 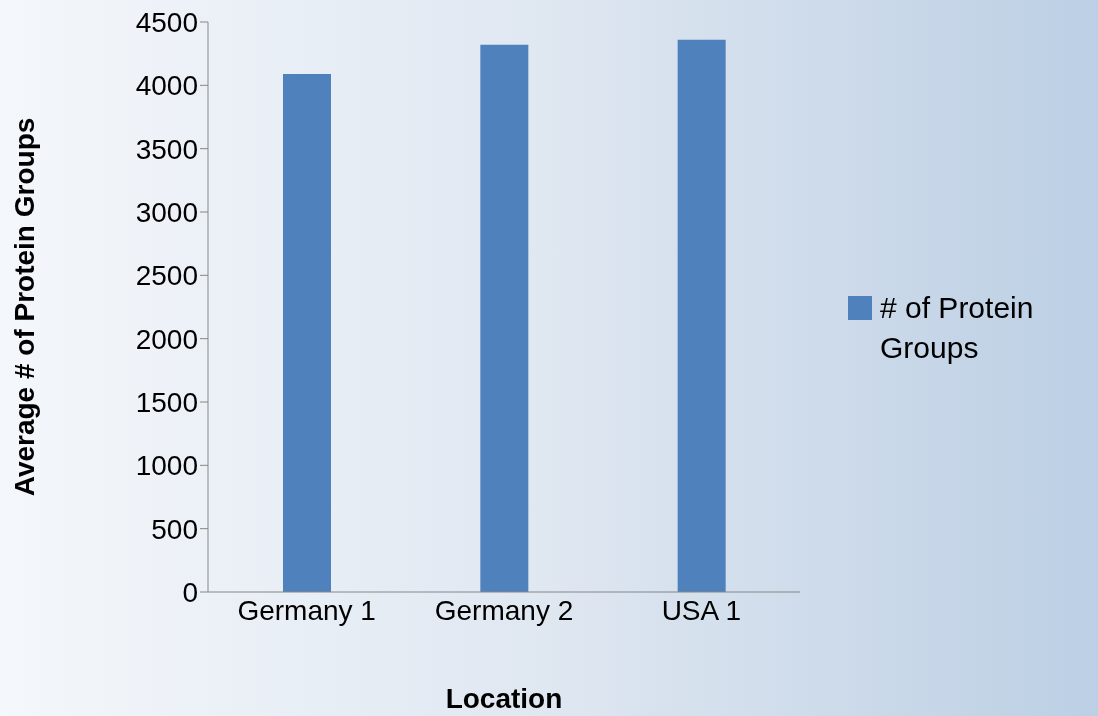 I want to click on y-tick-label: 1500, so click(x=166, y=402).